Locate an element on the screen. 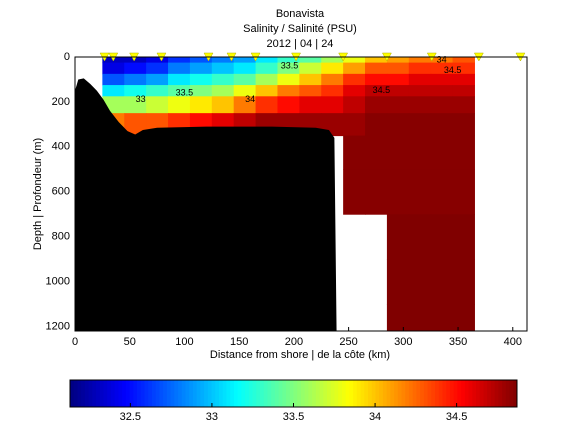 This screenshot has height=432, width=576. x-tick-label: 150 is located at coordinates (239, 342).